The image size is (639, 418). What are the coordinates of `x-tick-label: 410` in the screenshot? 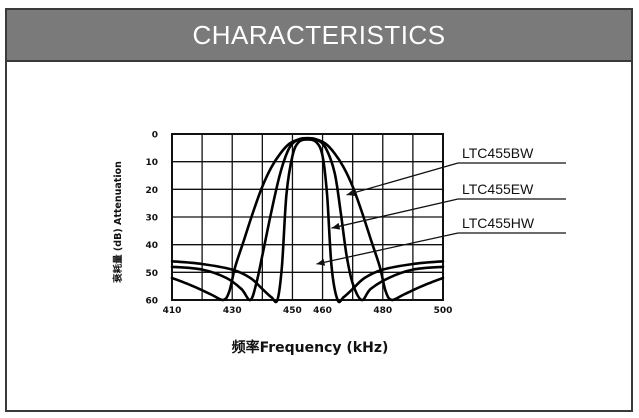 It's located at (172, 311).